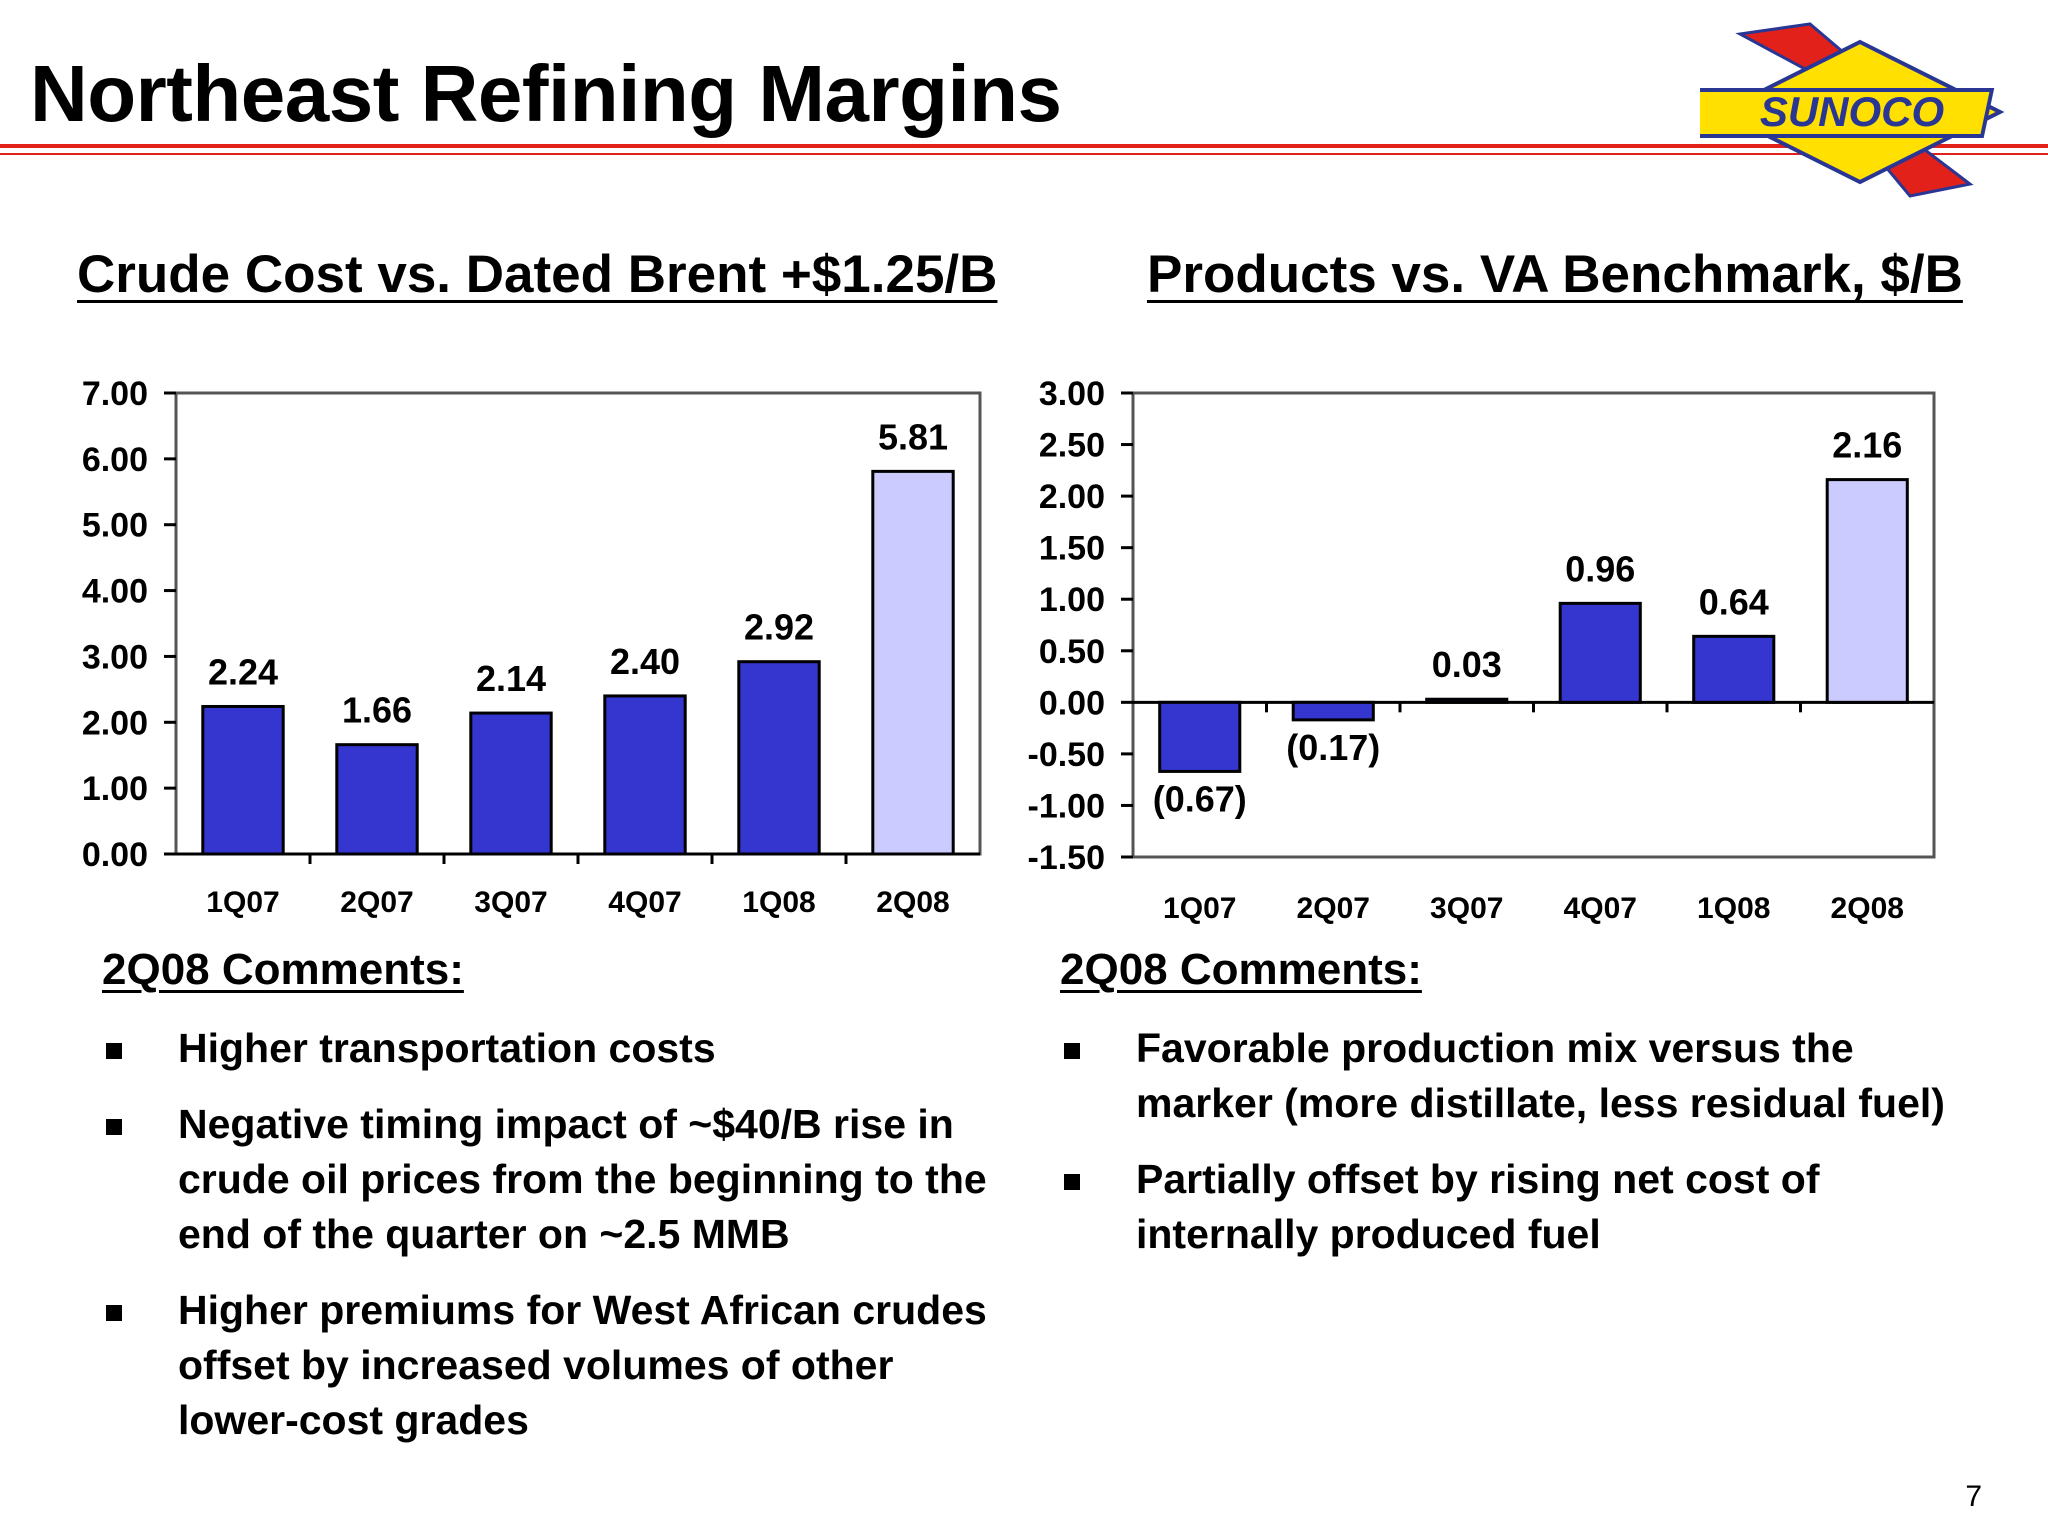  Describe the element at coordinates (1467, 664) in the screenshot. I see `right-data-label: 0.03` at that location.